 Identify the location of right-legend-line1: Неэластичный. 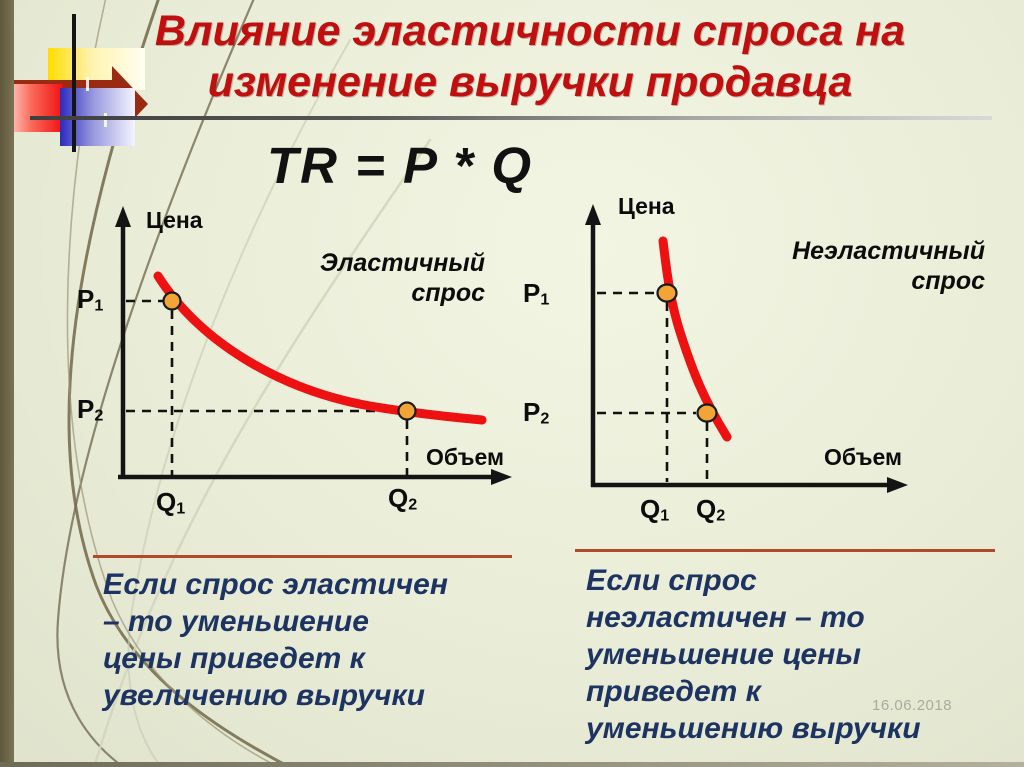
(888, 251).